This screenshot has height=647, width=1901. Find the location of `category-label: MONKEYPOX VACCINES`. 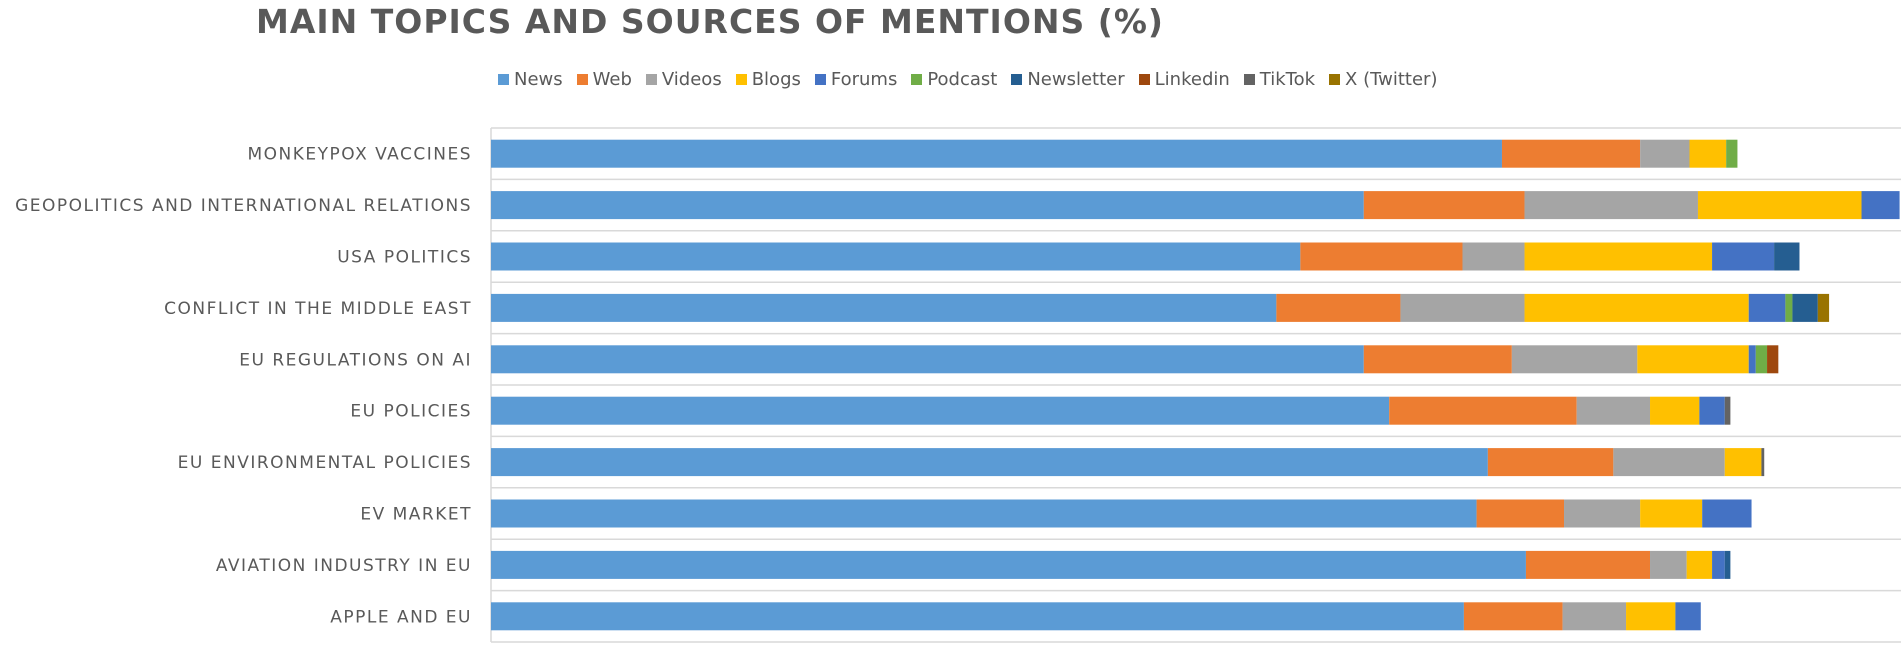

category-label: MONKEYPOX VACCINES is located at coordinates (359, 155).